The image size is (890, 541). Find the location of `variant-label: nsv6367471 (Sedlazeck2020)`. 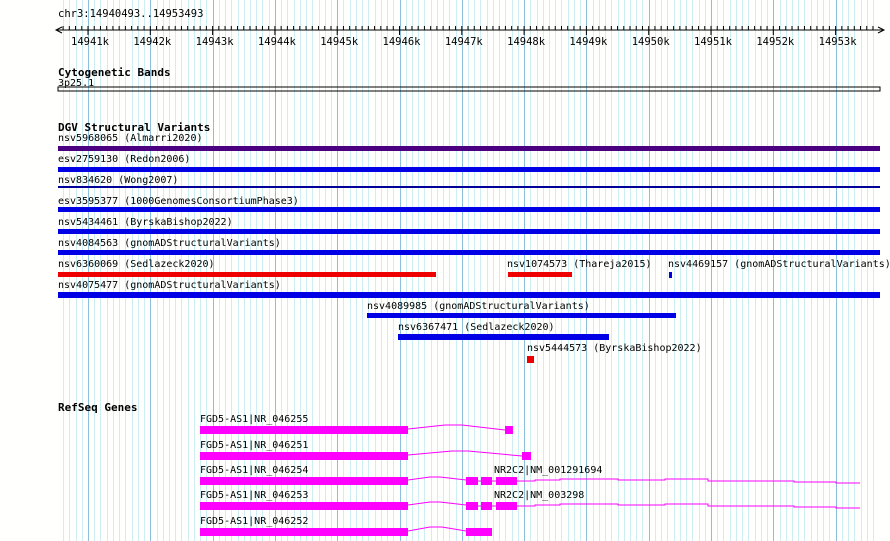

variant-label: nsv6367471 (Sedlazeck2020) is located at coordinates (476, 327).